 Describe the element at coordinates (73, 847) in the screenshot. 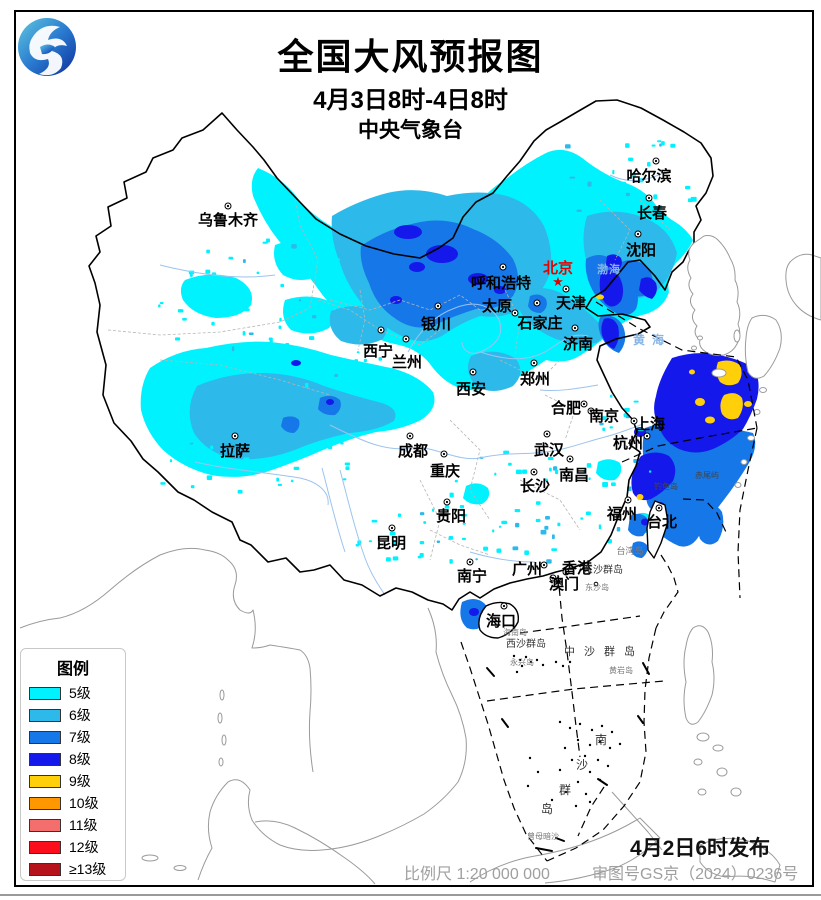

I see `legend-row-12级: 12级` at that location.